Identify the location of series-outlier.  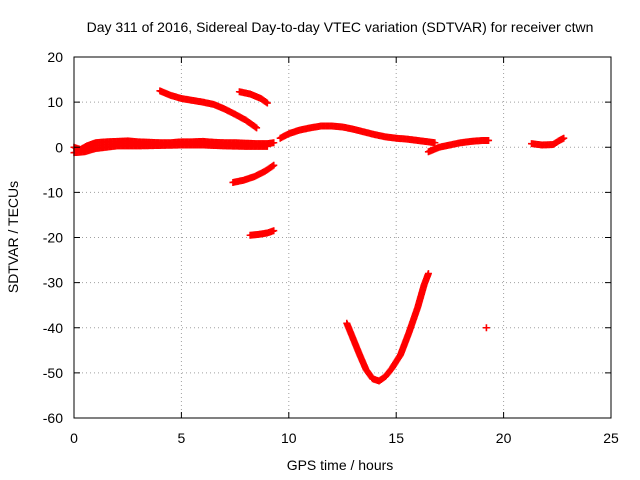
(486, 328).